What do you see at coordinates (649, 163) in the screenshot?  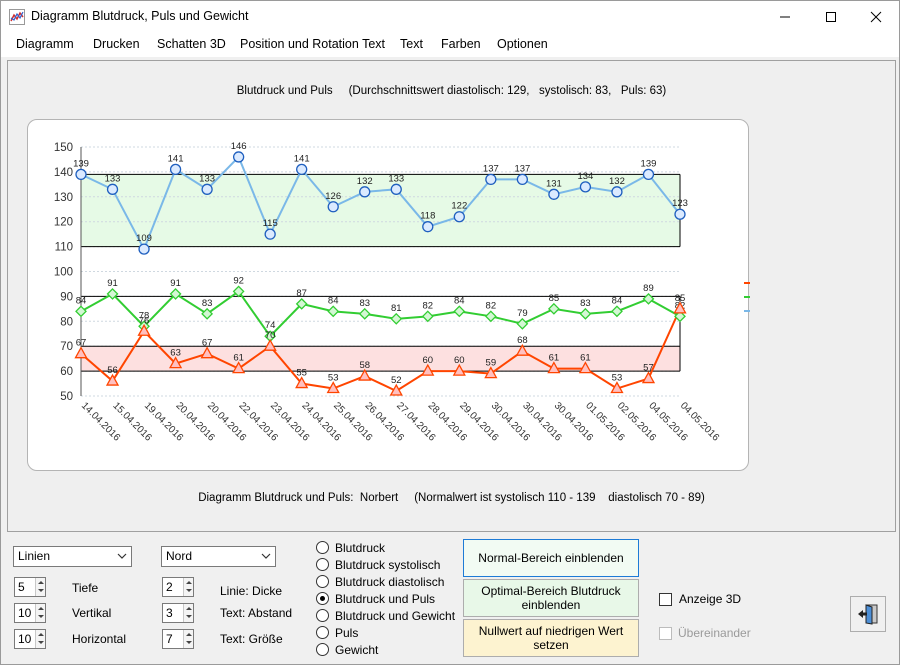 I see `data-label: 139` at bounding box center [649, 163].